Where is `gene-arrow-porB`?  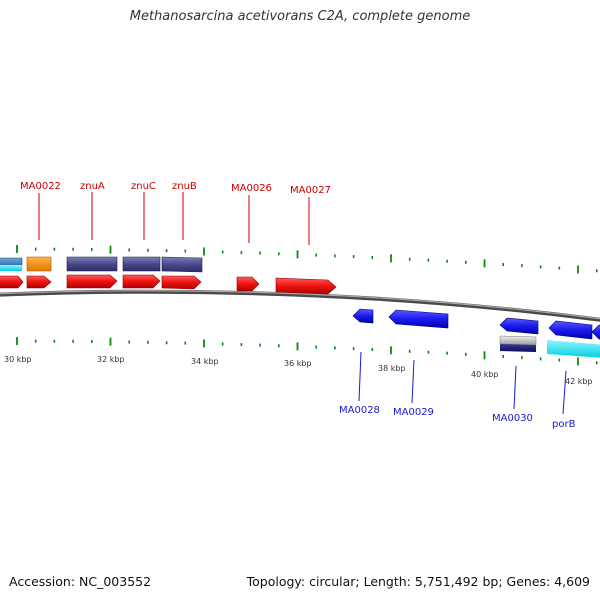
gene-arrow-porB is located at coordinates (570, 330).